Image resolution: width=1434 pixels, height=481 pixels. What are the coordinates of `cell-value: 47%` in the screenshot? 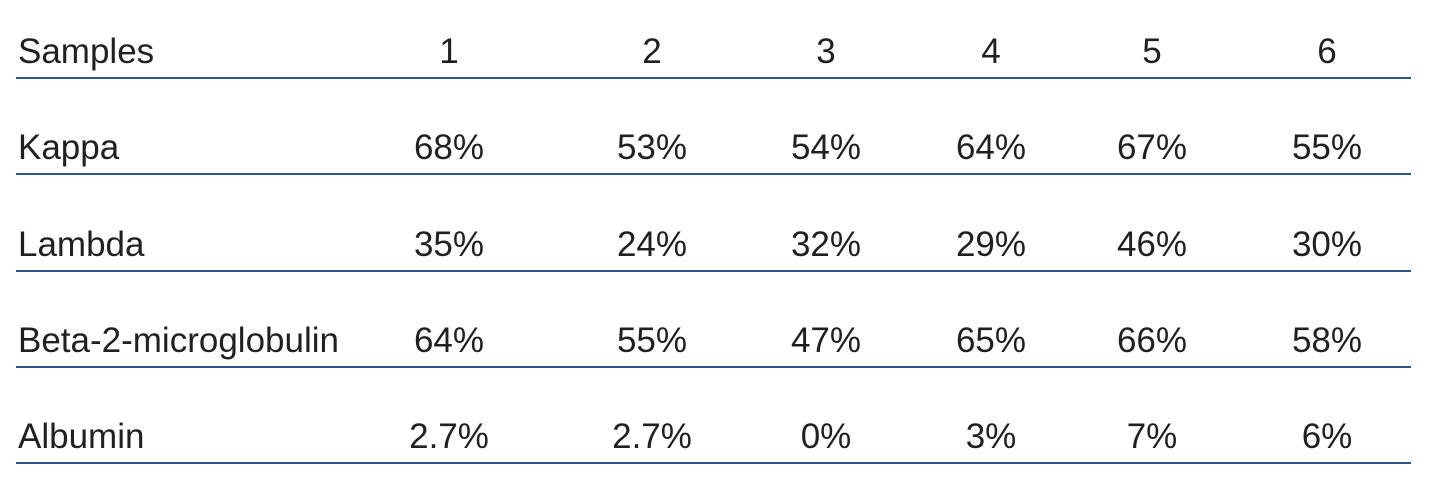 It's located at (826, 340).